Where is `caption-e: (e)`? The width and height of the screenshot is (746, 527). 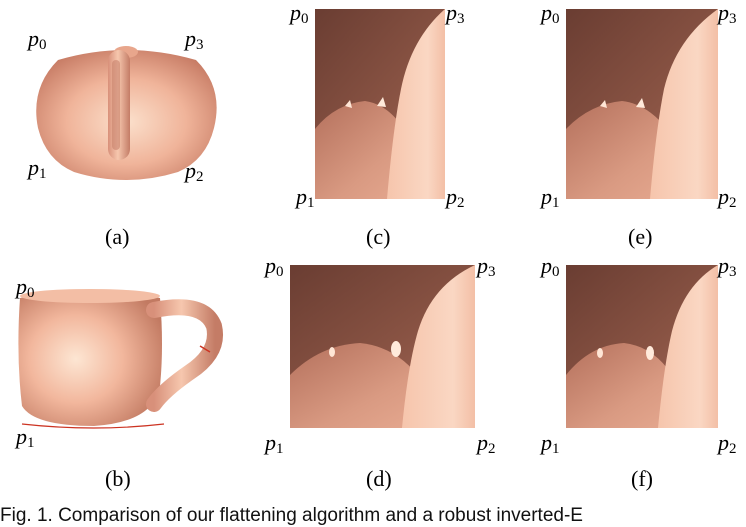
caption-e: (e) is located at coordinates (640, 236).